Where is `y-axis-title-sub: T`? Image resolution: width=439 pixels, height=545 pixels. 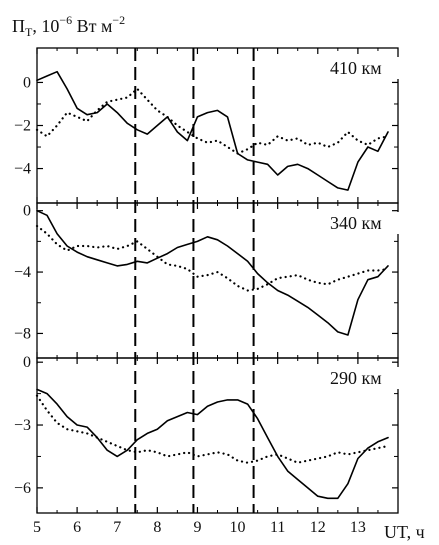 y-axis-title-sub: T is located at coordinates (29, 32).